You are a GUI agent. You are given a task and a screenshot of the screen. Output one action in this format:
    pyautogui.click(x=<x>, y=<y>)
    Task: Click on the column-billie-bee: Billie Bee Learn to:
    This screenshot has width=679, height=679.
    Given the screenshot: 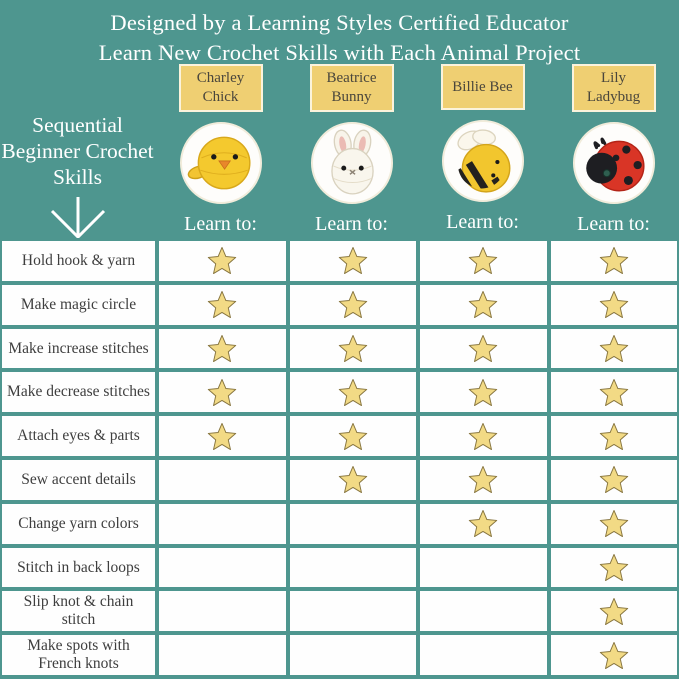 What is the action you would take?
    pyautogui.click(x=482, y=151)
    